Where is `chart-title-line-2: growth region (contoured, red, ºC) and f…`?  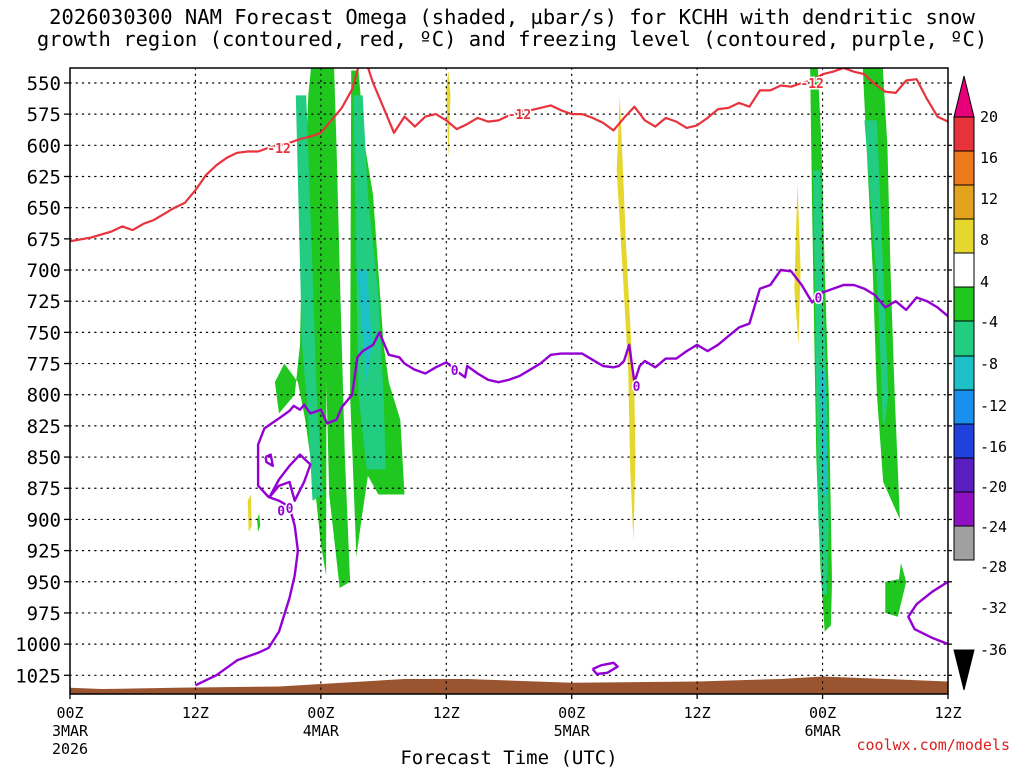 chart-title-line-2: growth region (contoured, red, ºC) and f… is located at coordinates (512, 39).